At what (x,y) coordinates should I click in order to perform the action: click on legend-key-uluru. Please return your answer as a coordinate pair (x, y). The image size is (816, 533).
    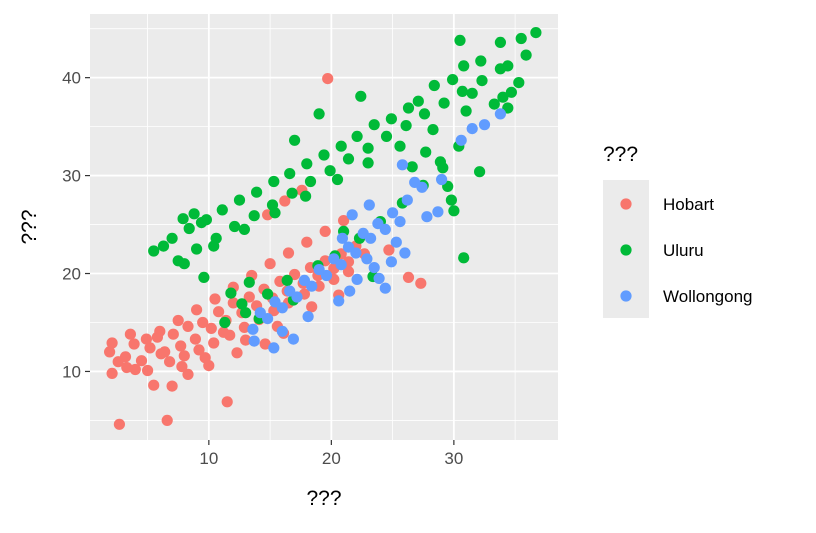
    Looking at the image, I should click on (626, 250).